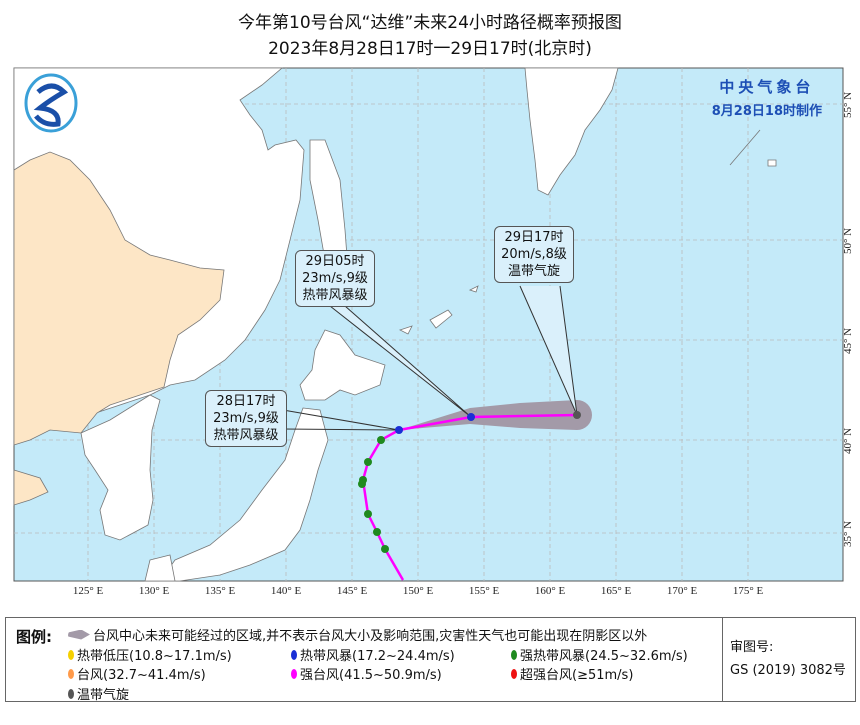 The image size is (860, 725). I want to click on callout-time: 29日05时, so click(335, 261).